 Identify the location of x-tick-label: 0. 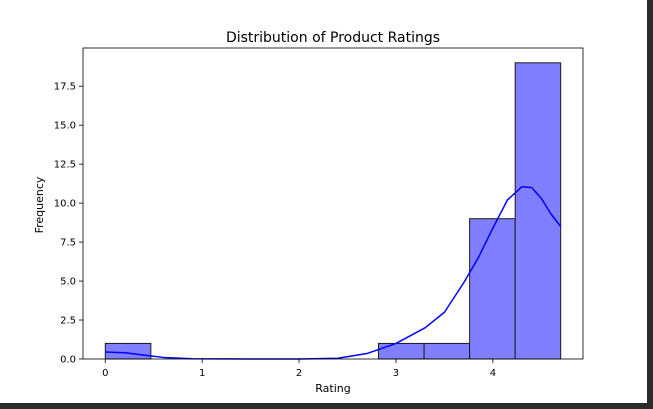
(105, 373).